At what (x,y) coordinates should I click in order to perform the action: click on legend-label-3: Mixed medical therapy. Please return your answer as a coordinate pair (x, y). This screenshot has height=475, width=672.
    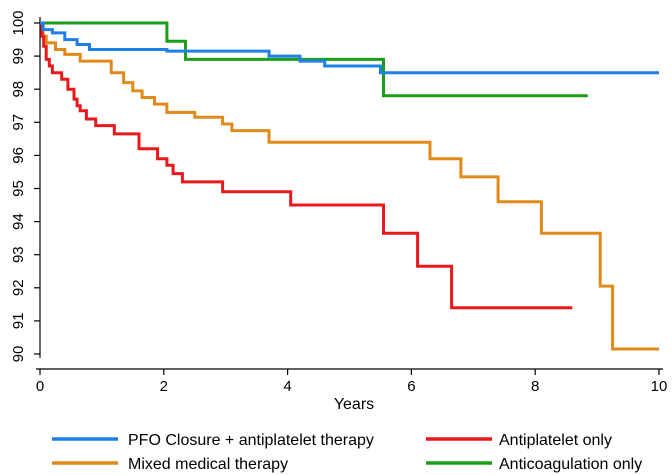
    Looking at the image, I should click on (208, 464).